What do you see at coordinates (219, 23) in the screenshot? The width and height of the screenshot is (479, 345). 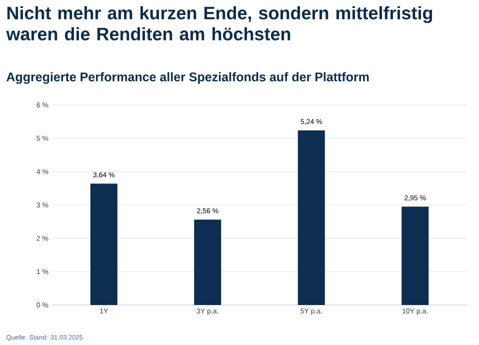 I see `chart-title: Nicht mehr am kurzen Ende, sondern mittelfristig waren die Renditen am höchsten` at bounding box center [219, 23].